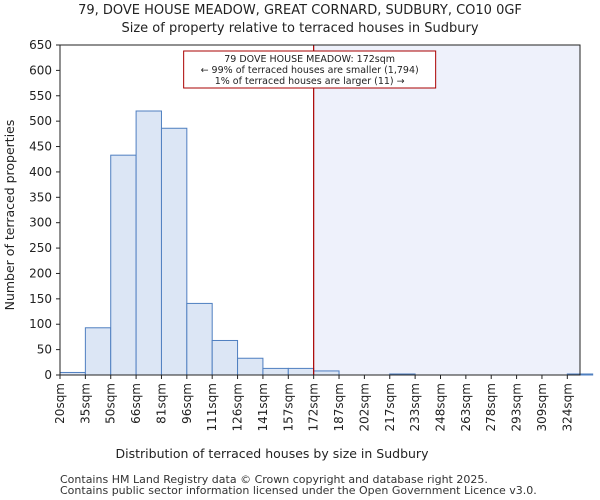  I want to click on y-tick-label: 300, so click(40, 223).